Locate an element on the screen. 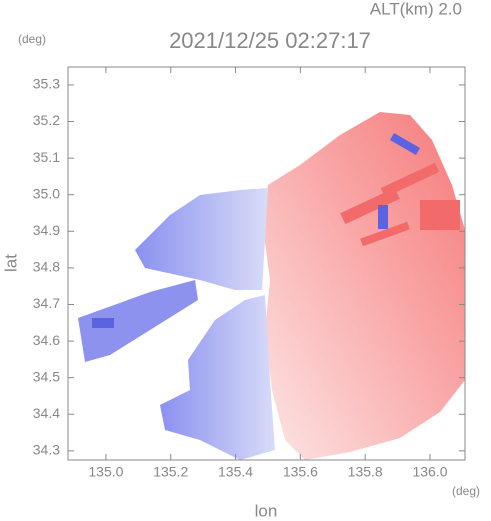 The image size is (491, 521). x-tick-label: 135.8 is located at coordinates (365, 472).